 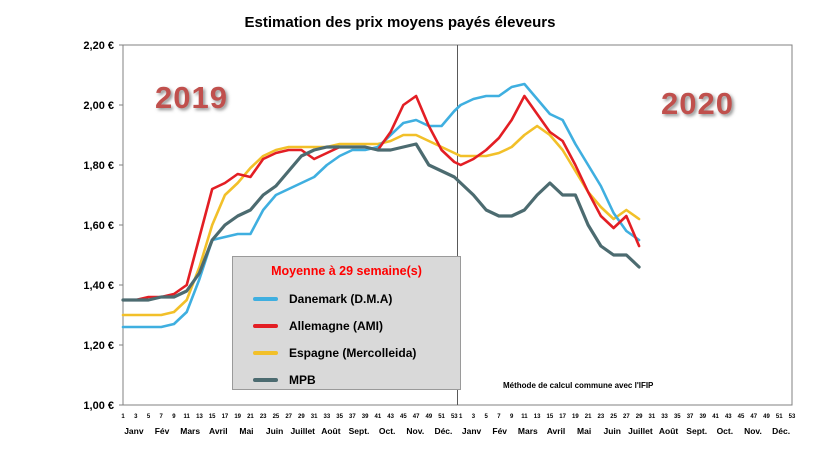 I want to click on legend-item-espagne: Espagne (Mercolleida), so click(x=346, y=352).